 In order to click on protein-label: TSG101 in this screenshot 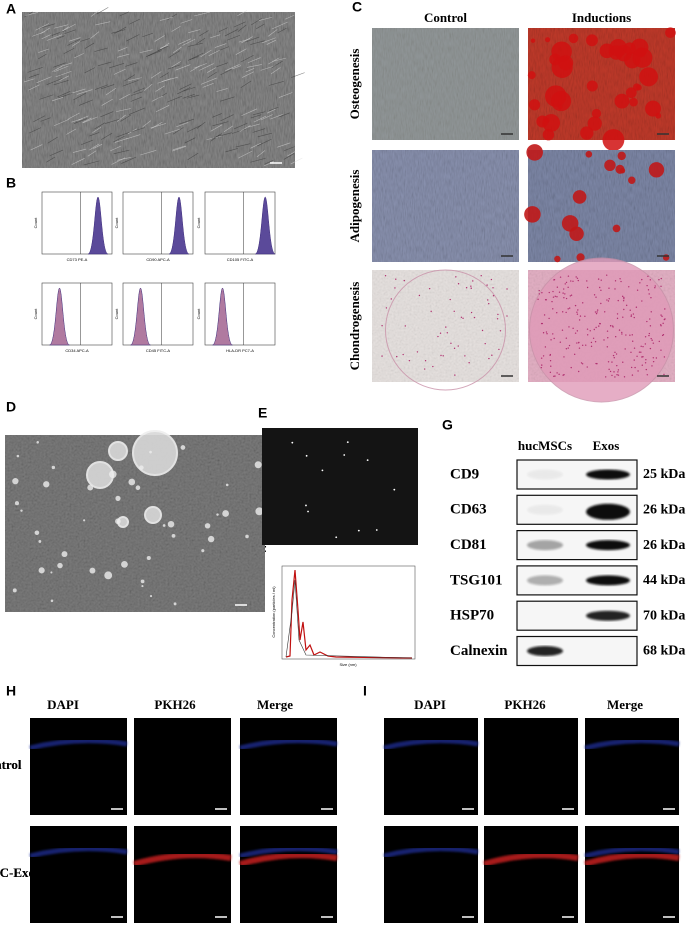, I will do `click(476, 580)`.